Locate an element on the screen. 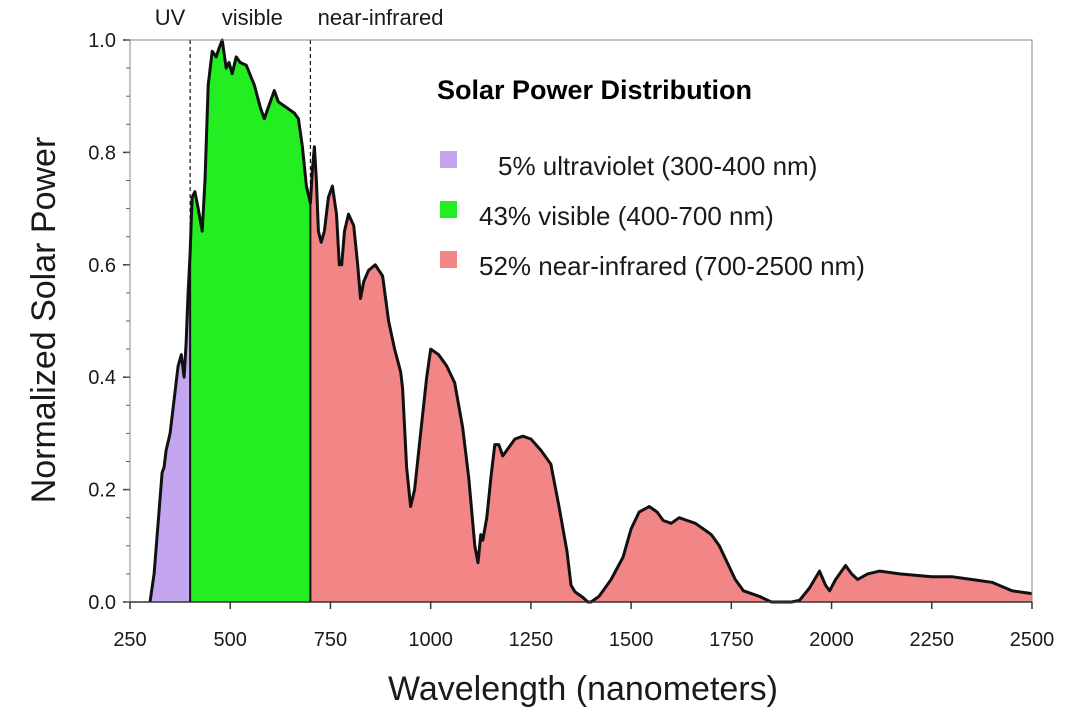 The image size is (1073, 712). legend-title: Solar Power Distribution is located at coordinates (594, 90).